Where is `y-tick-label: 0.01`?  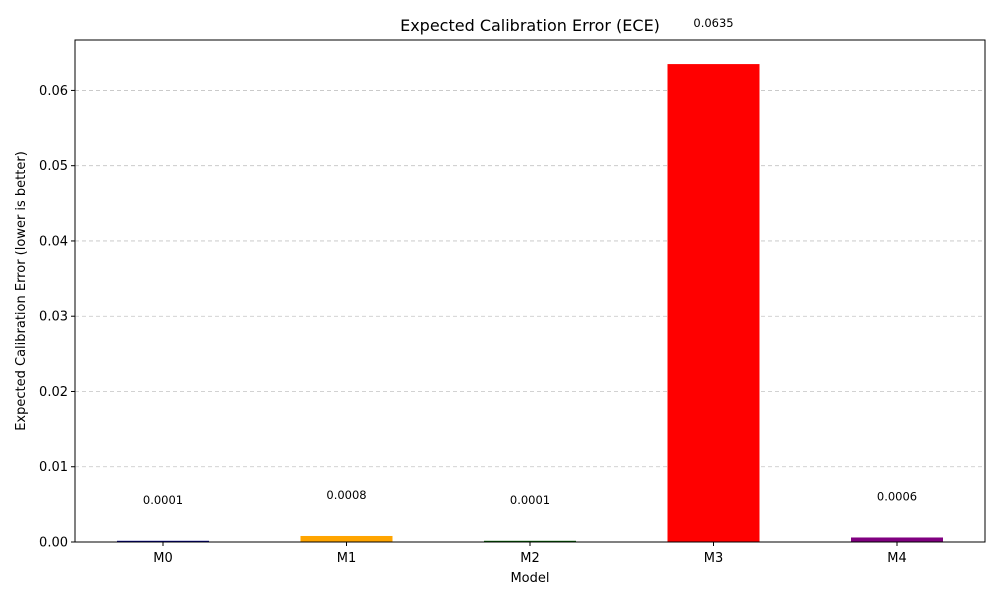
y-tick-label: 0.01 is located at coordinates (53, 467).